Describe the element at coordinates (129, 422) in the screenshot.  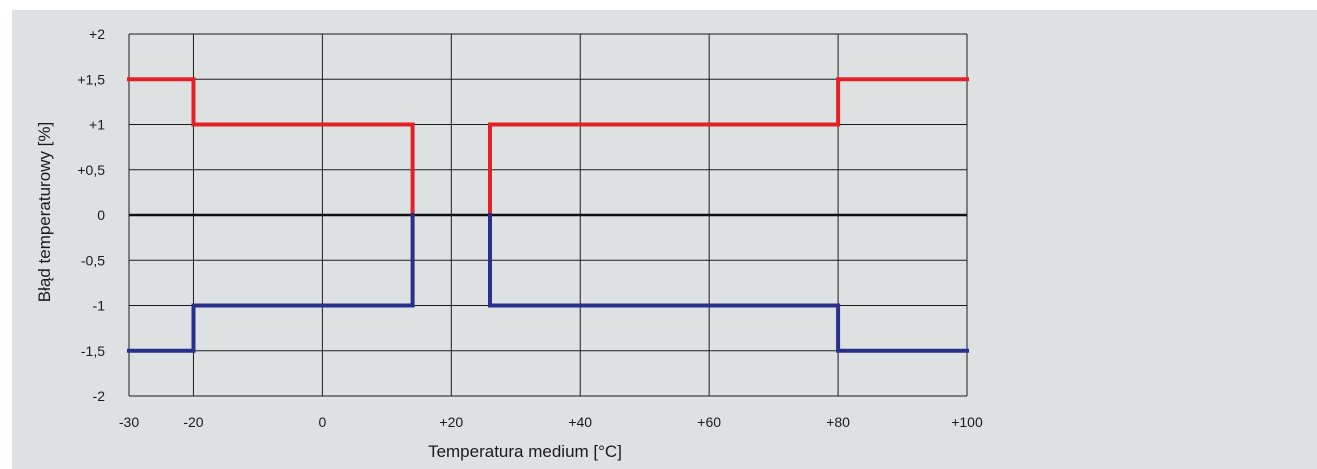
I see `x-tick-label: -30` at that location.